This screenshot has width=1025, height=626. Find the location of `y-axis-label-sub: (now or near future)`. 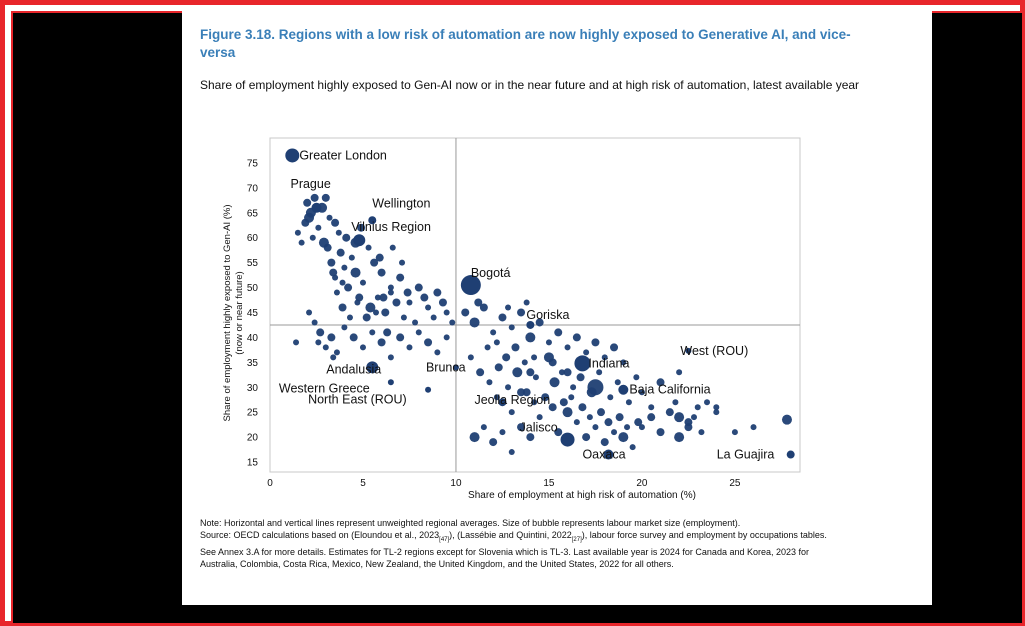

y-axis-label-sub: (now or near future) is located at coordinates (239, 312).